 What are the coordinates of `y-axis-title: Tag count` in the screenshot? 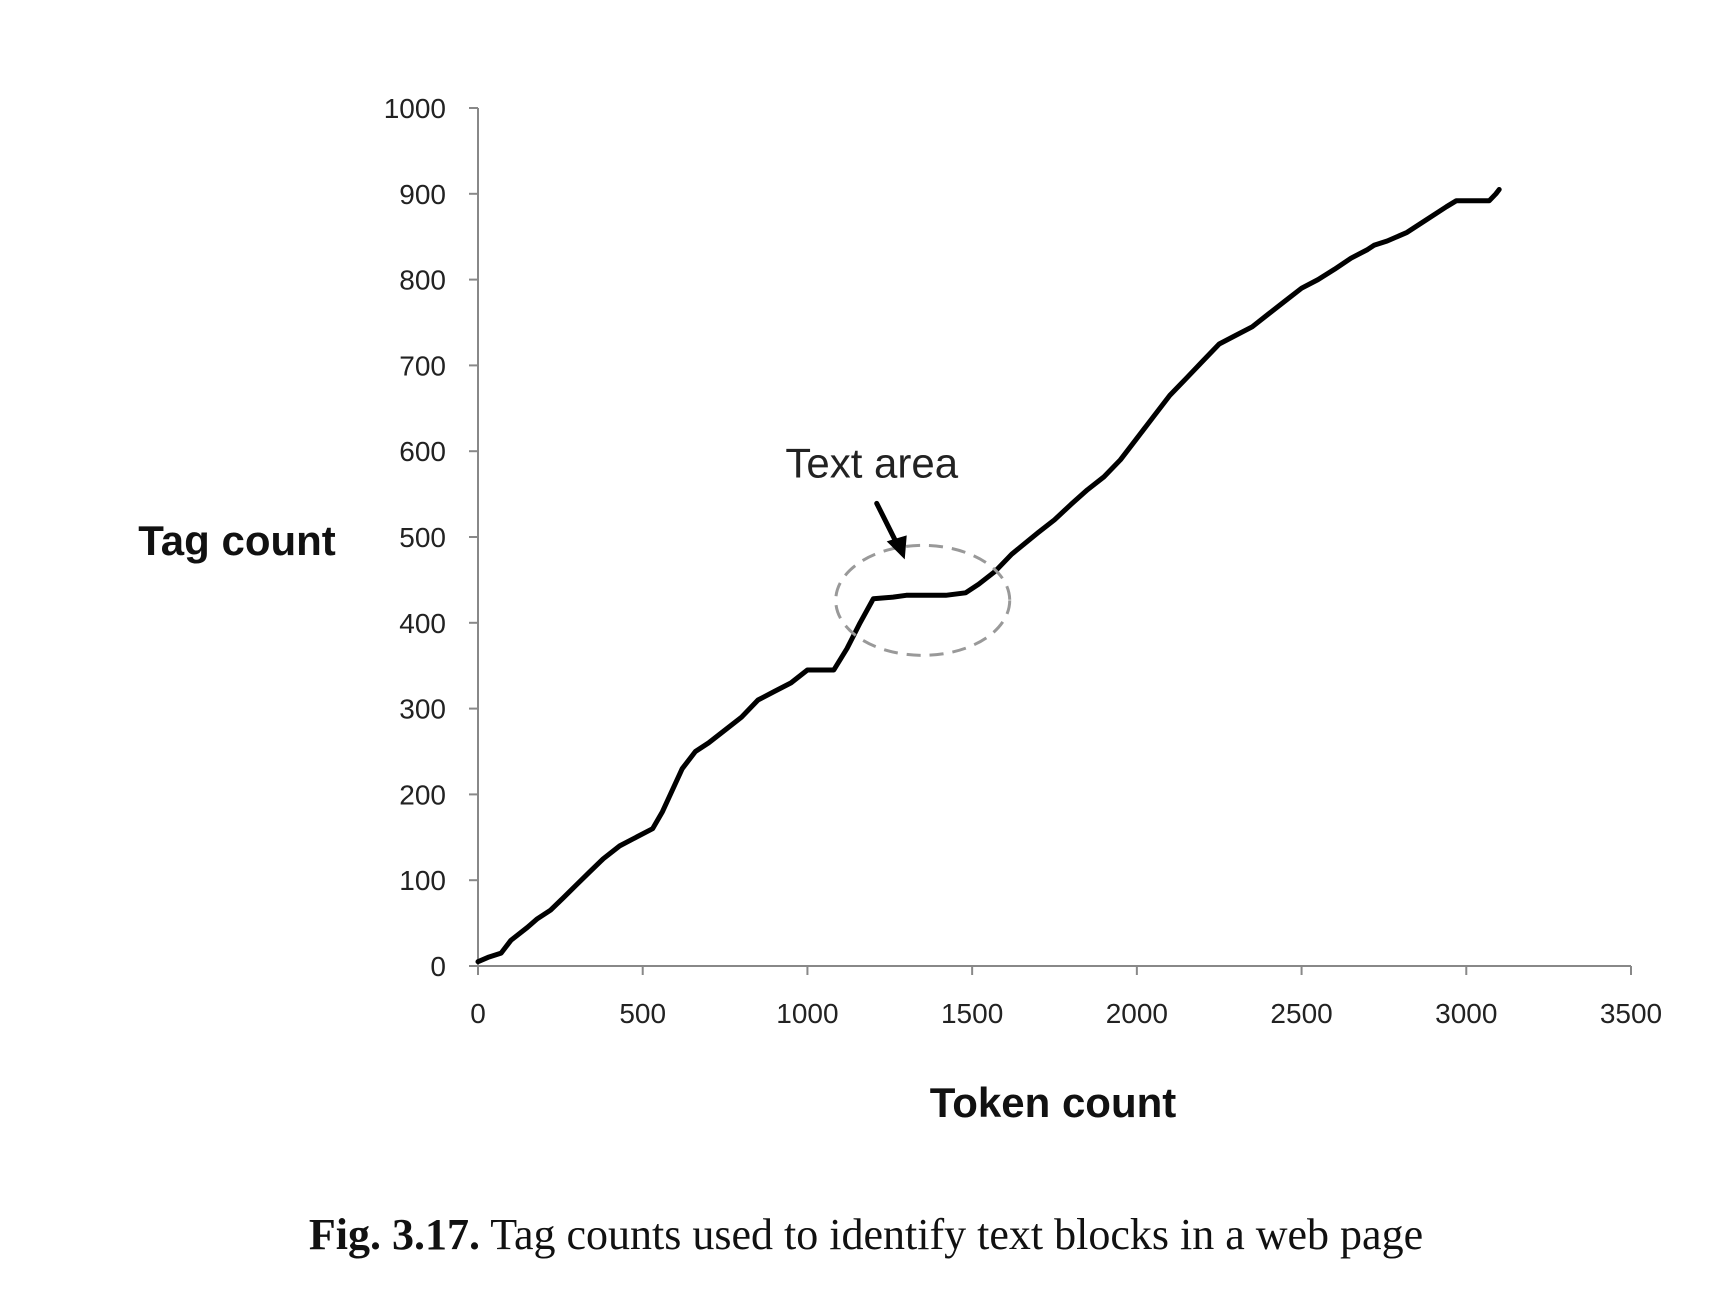 It's located at (237, 540).